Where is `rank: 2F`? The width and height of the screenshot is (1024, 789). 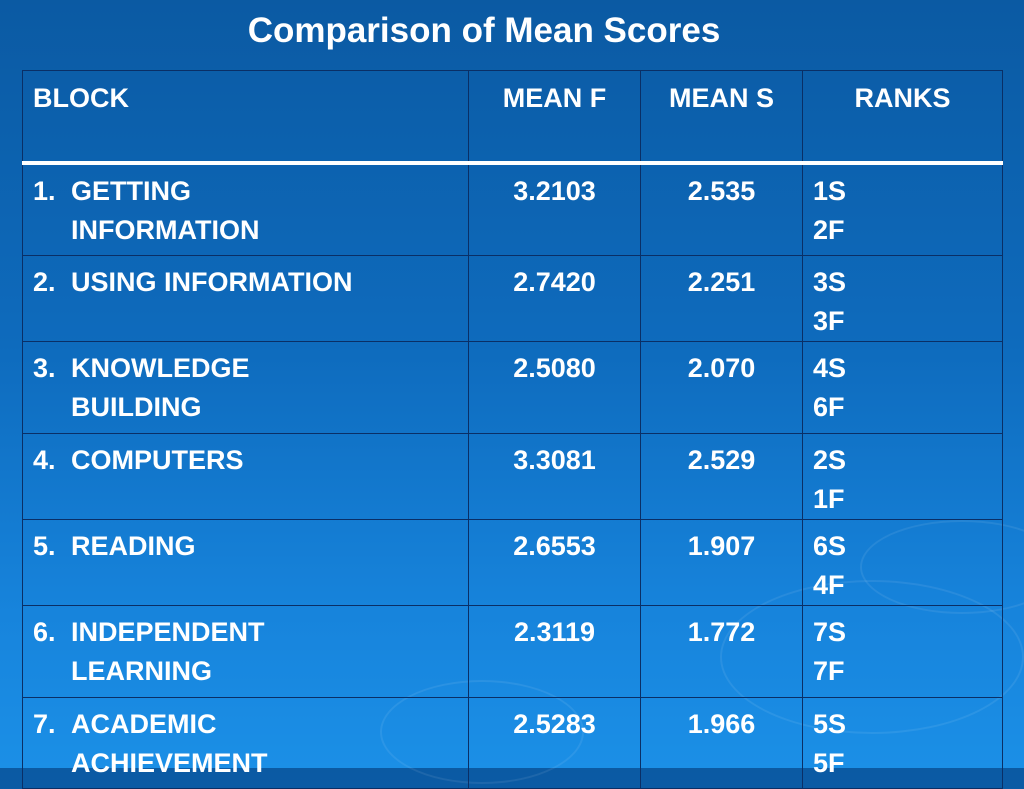
rank: 2F is located at coordinates (829, 229).